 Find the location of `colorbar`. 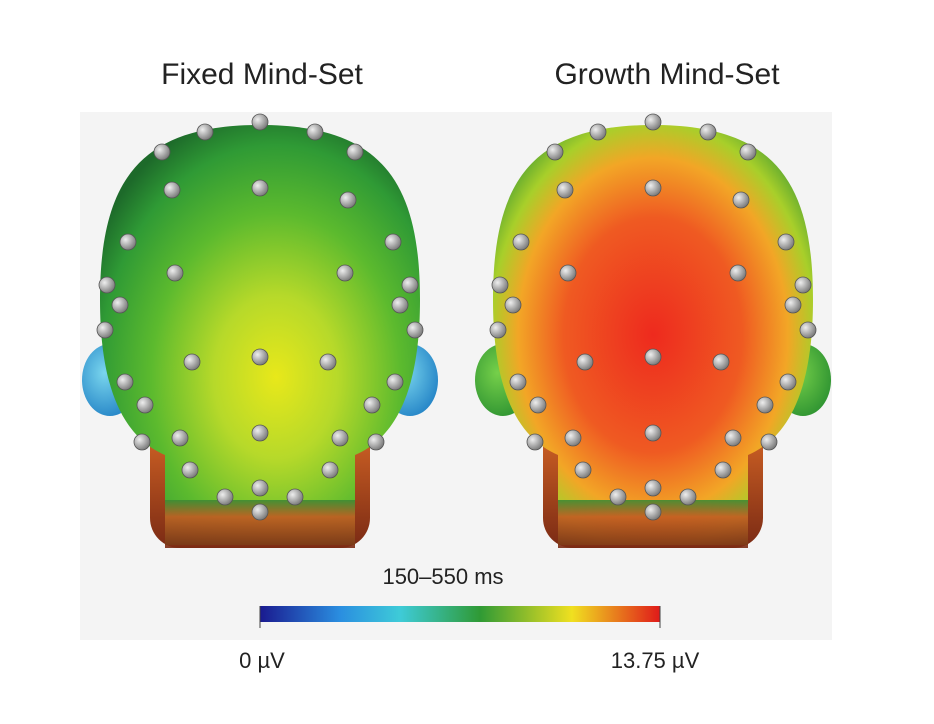

colorbar is located at coordinates (460, 614).